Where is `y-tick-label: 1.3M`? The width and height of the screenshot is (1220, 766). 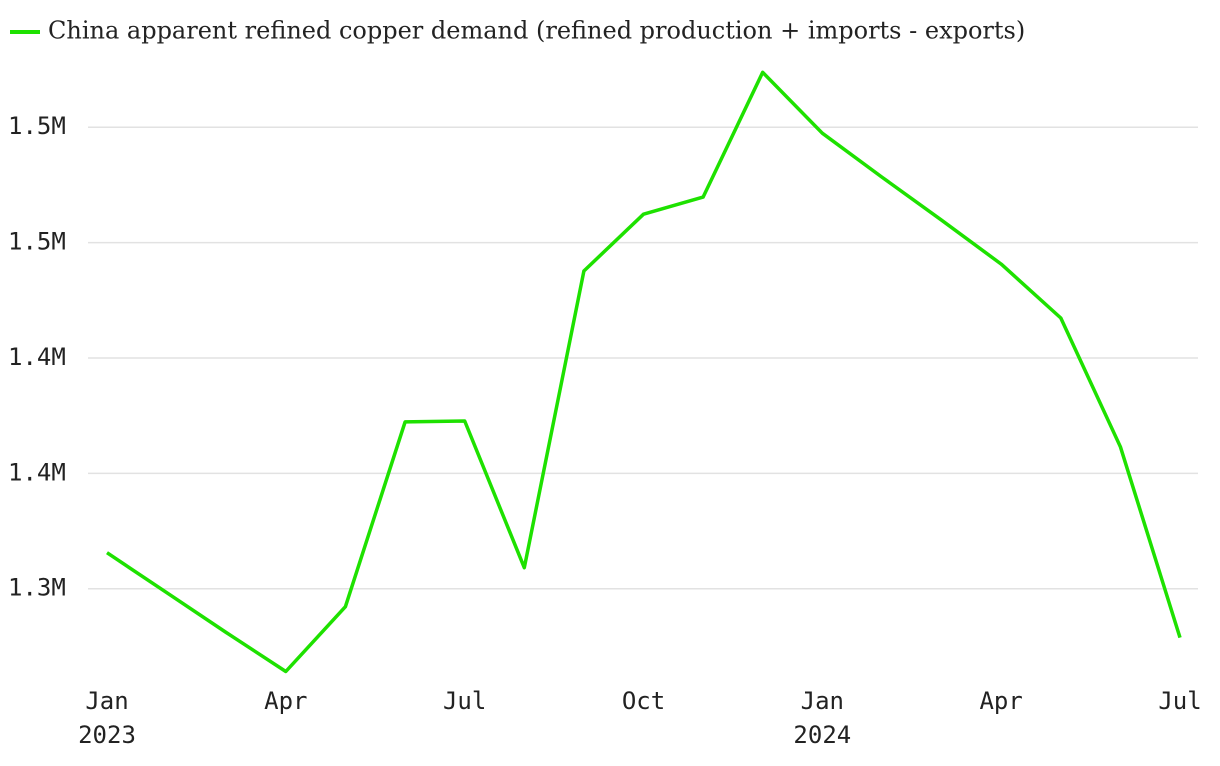 y-tick-label: 1.3M is located at coordinates (37, 588).